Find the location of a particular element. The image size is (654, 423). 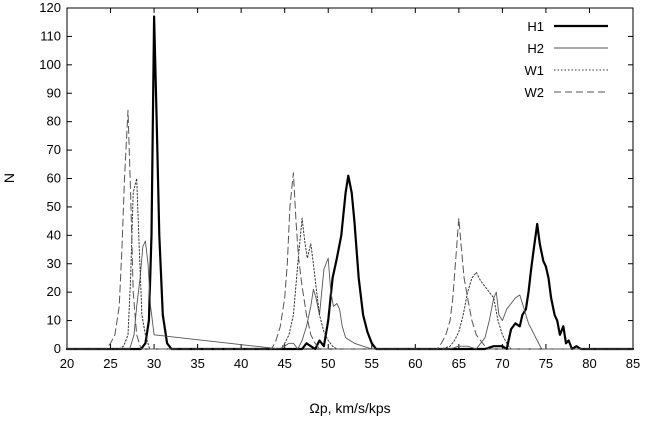

y-tick-label: 80 is located at coordinates (54, 121).